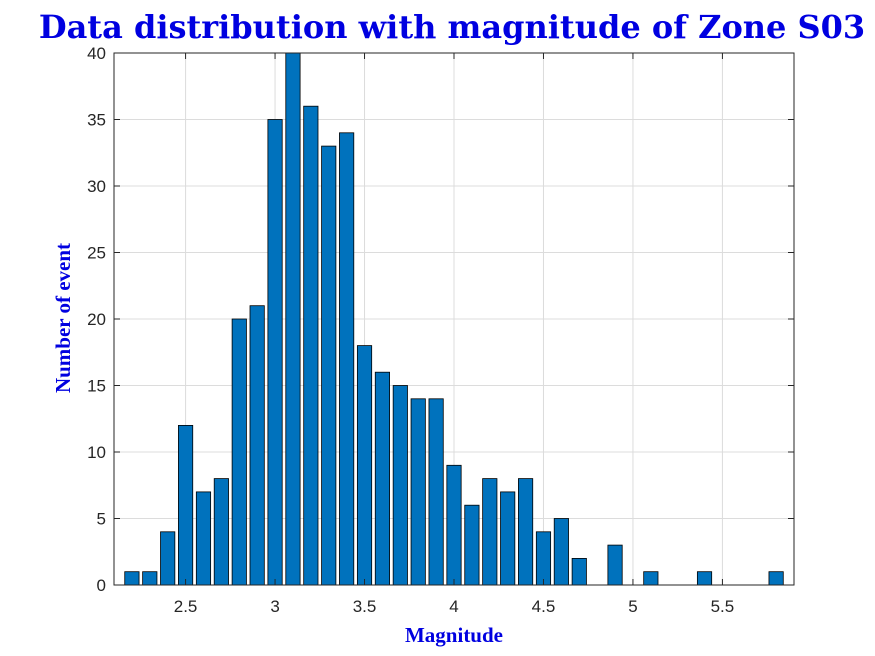 The image size is (875, 656). Describe the element at coordinates (96, 186) in the screenshot. I see `y-tick-label: 30` at that location.